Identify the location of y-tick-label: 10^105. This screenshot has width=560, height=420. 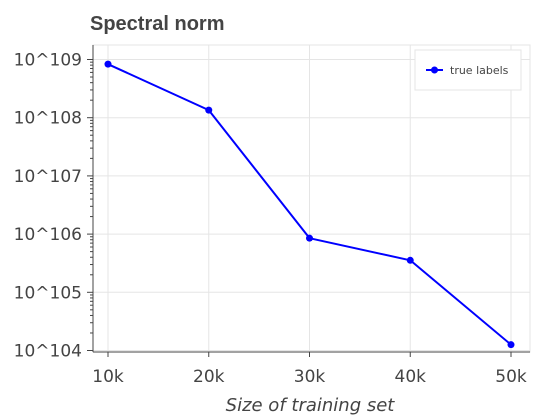
(48, 293).